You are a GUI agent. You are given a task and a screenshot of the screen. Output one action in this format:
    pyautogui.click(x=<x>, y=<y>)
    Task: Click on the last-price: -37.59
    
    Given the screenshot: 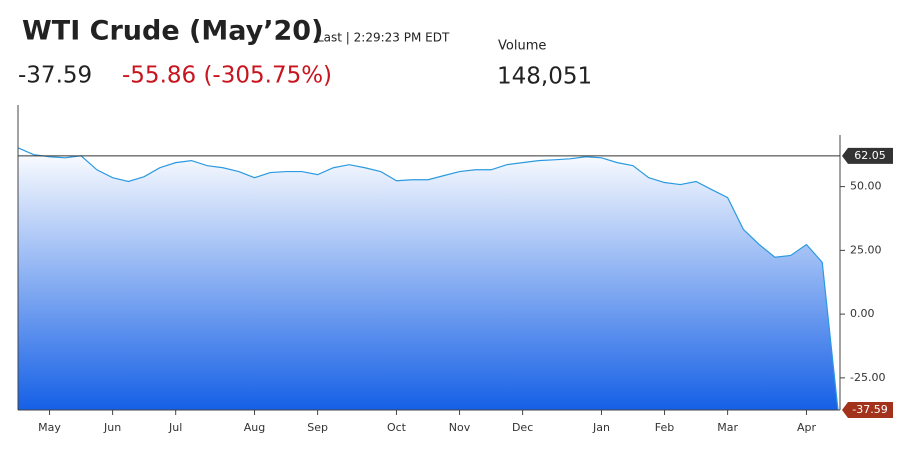 What is the action you would take?
    pyautogui.click(x=55, y=76)
    